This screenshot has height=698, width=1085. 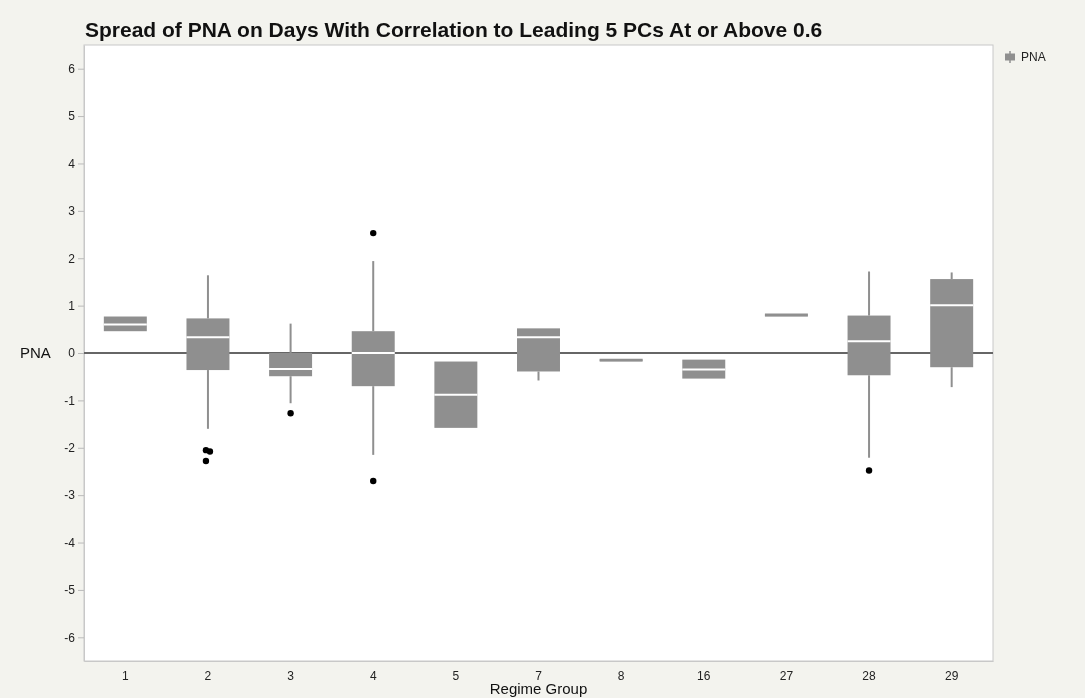 What do you see at coordinates (704, 675) in the screenshot?
I see `x-tick-label: 16` at bounding box center [704, 675].